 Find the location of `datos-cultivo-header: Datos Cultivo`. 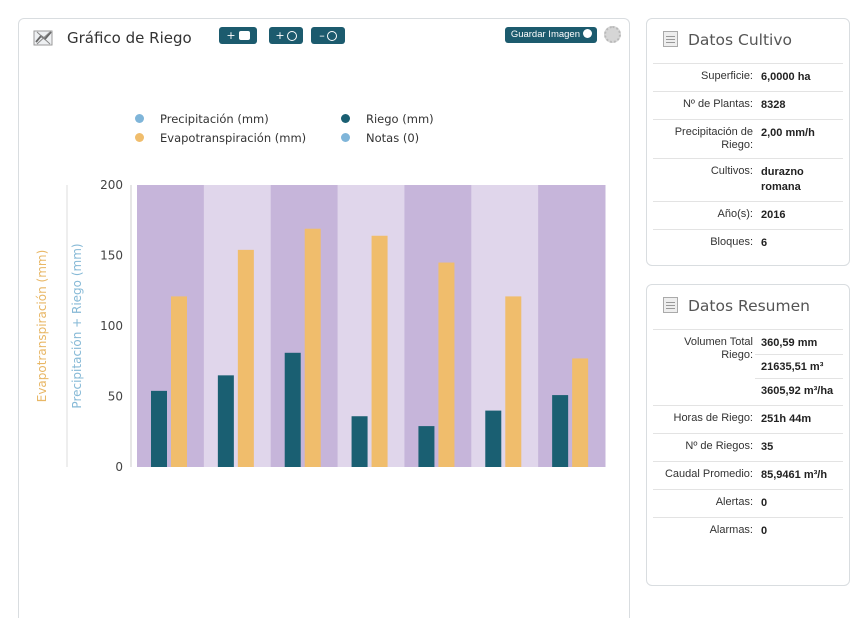

datos-cultivo-header: Datos Cultivo is located at coordinates (727, 40).